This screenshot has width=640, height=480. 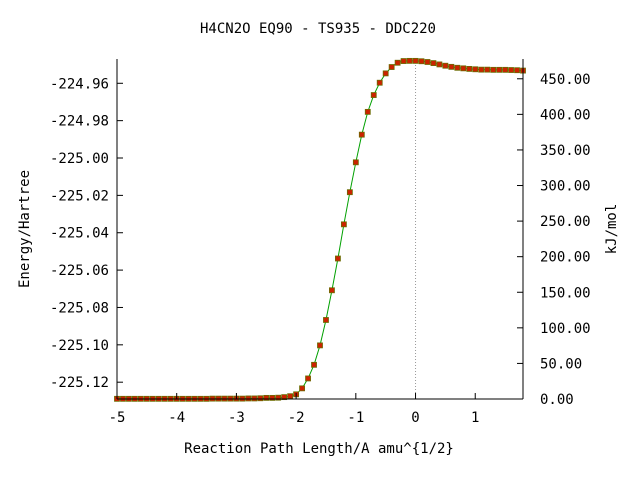 I want to click on x-tick-label: -4, so click(x=176, y=418).